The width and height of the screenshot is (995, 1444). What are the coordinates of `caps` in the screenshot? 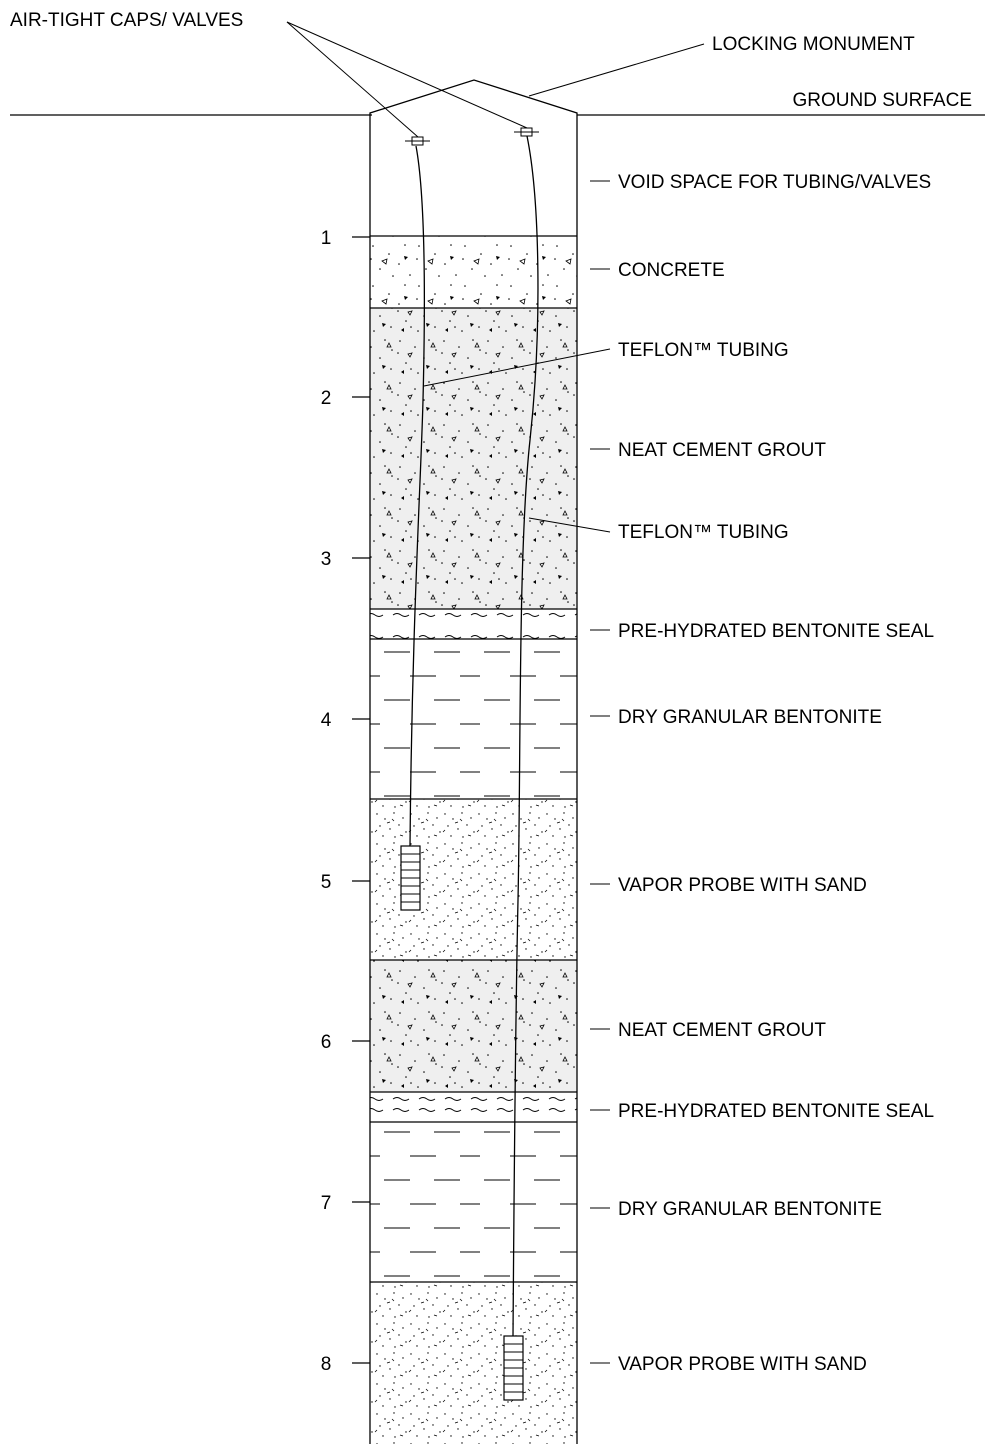 It's located at (472, 136).